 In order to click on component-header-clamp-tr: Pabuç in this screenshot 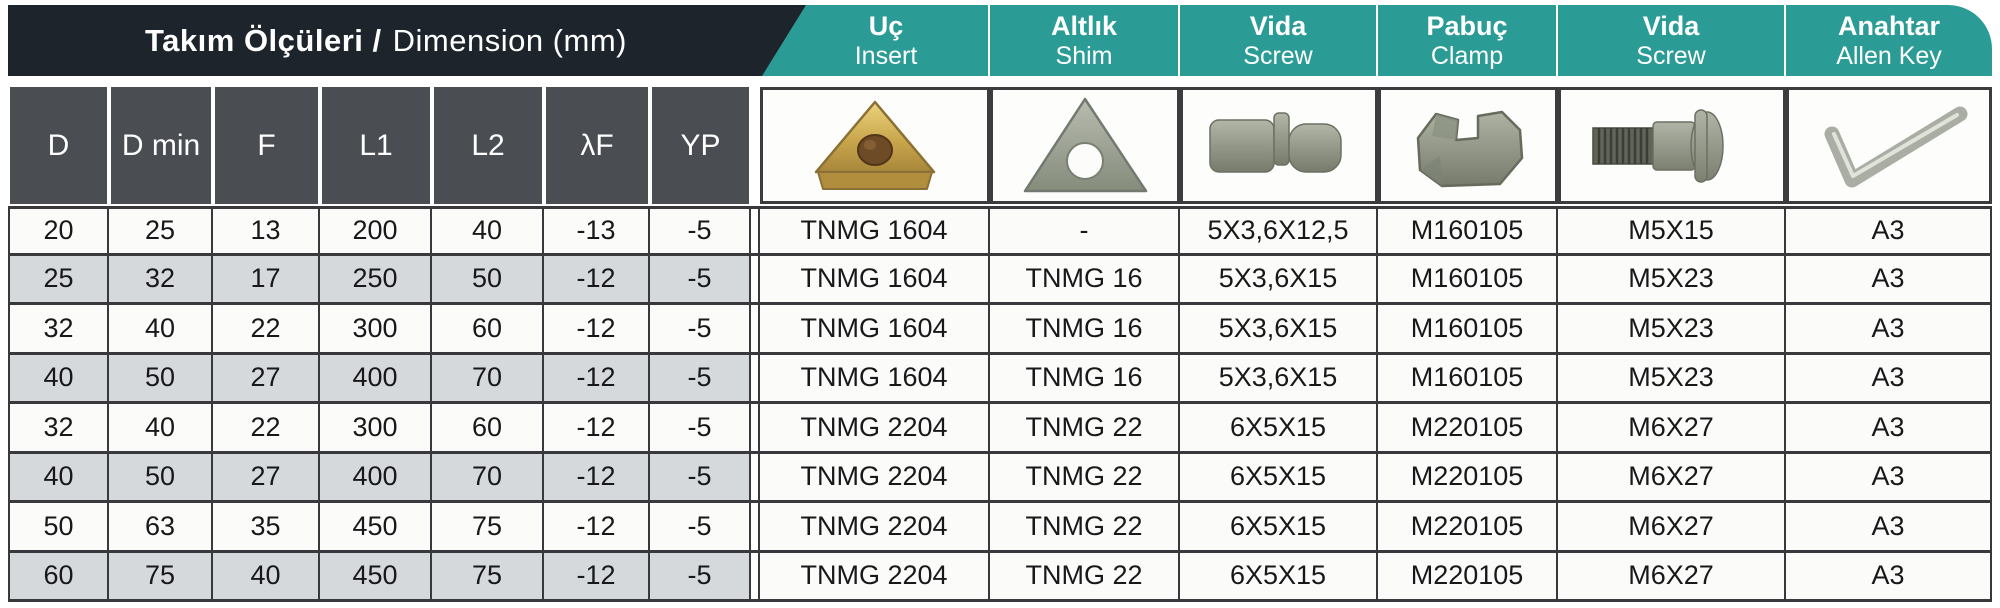, I will do `click(1467, 26)`.